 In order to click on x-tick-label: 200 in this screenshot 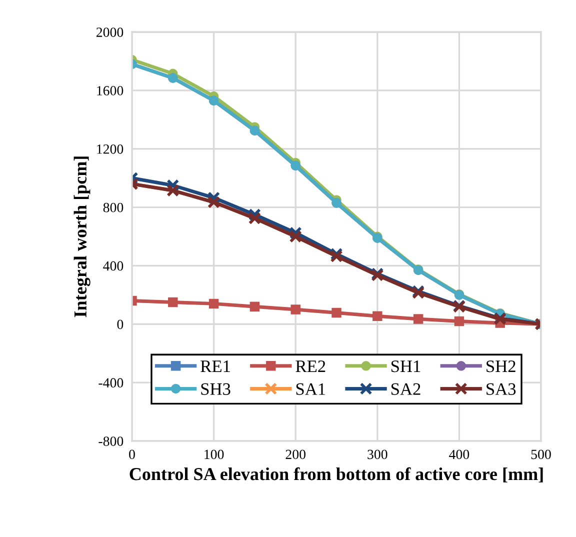, I will do `click(296, 455)`.